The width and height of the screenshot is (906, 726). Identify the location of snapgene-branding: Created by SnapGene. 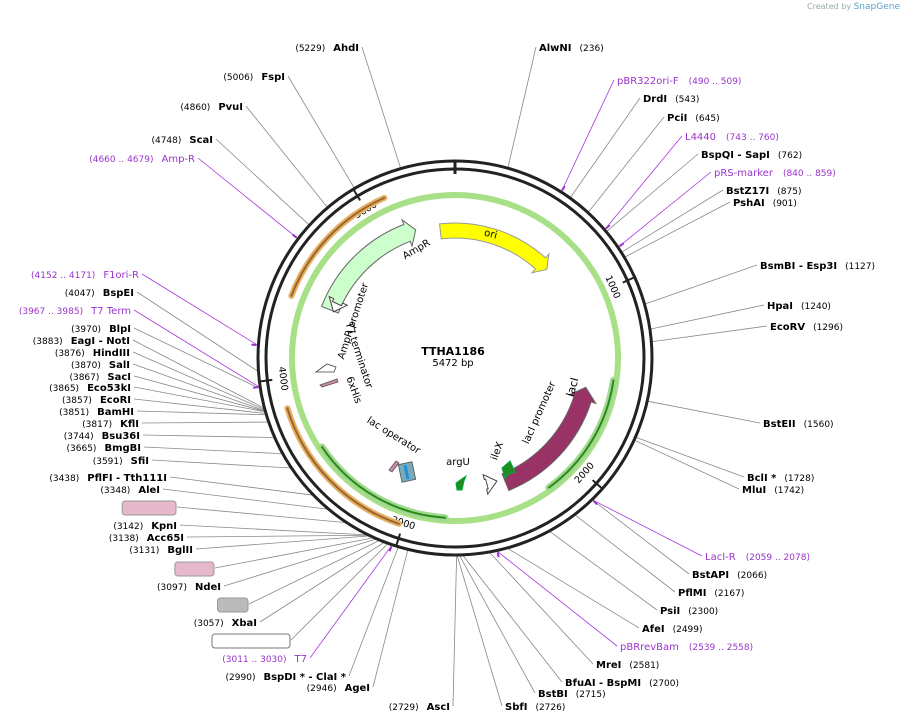
(853, 7).